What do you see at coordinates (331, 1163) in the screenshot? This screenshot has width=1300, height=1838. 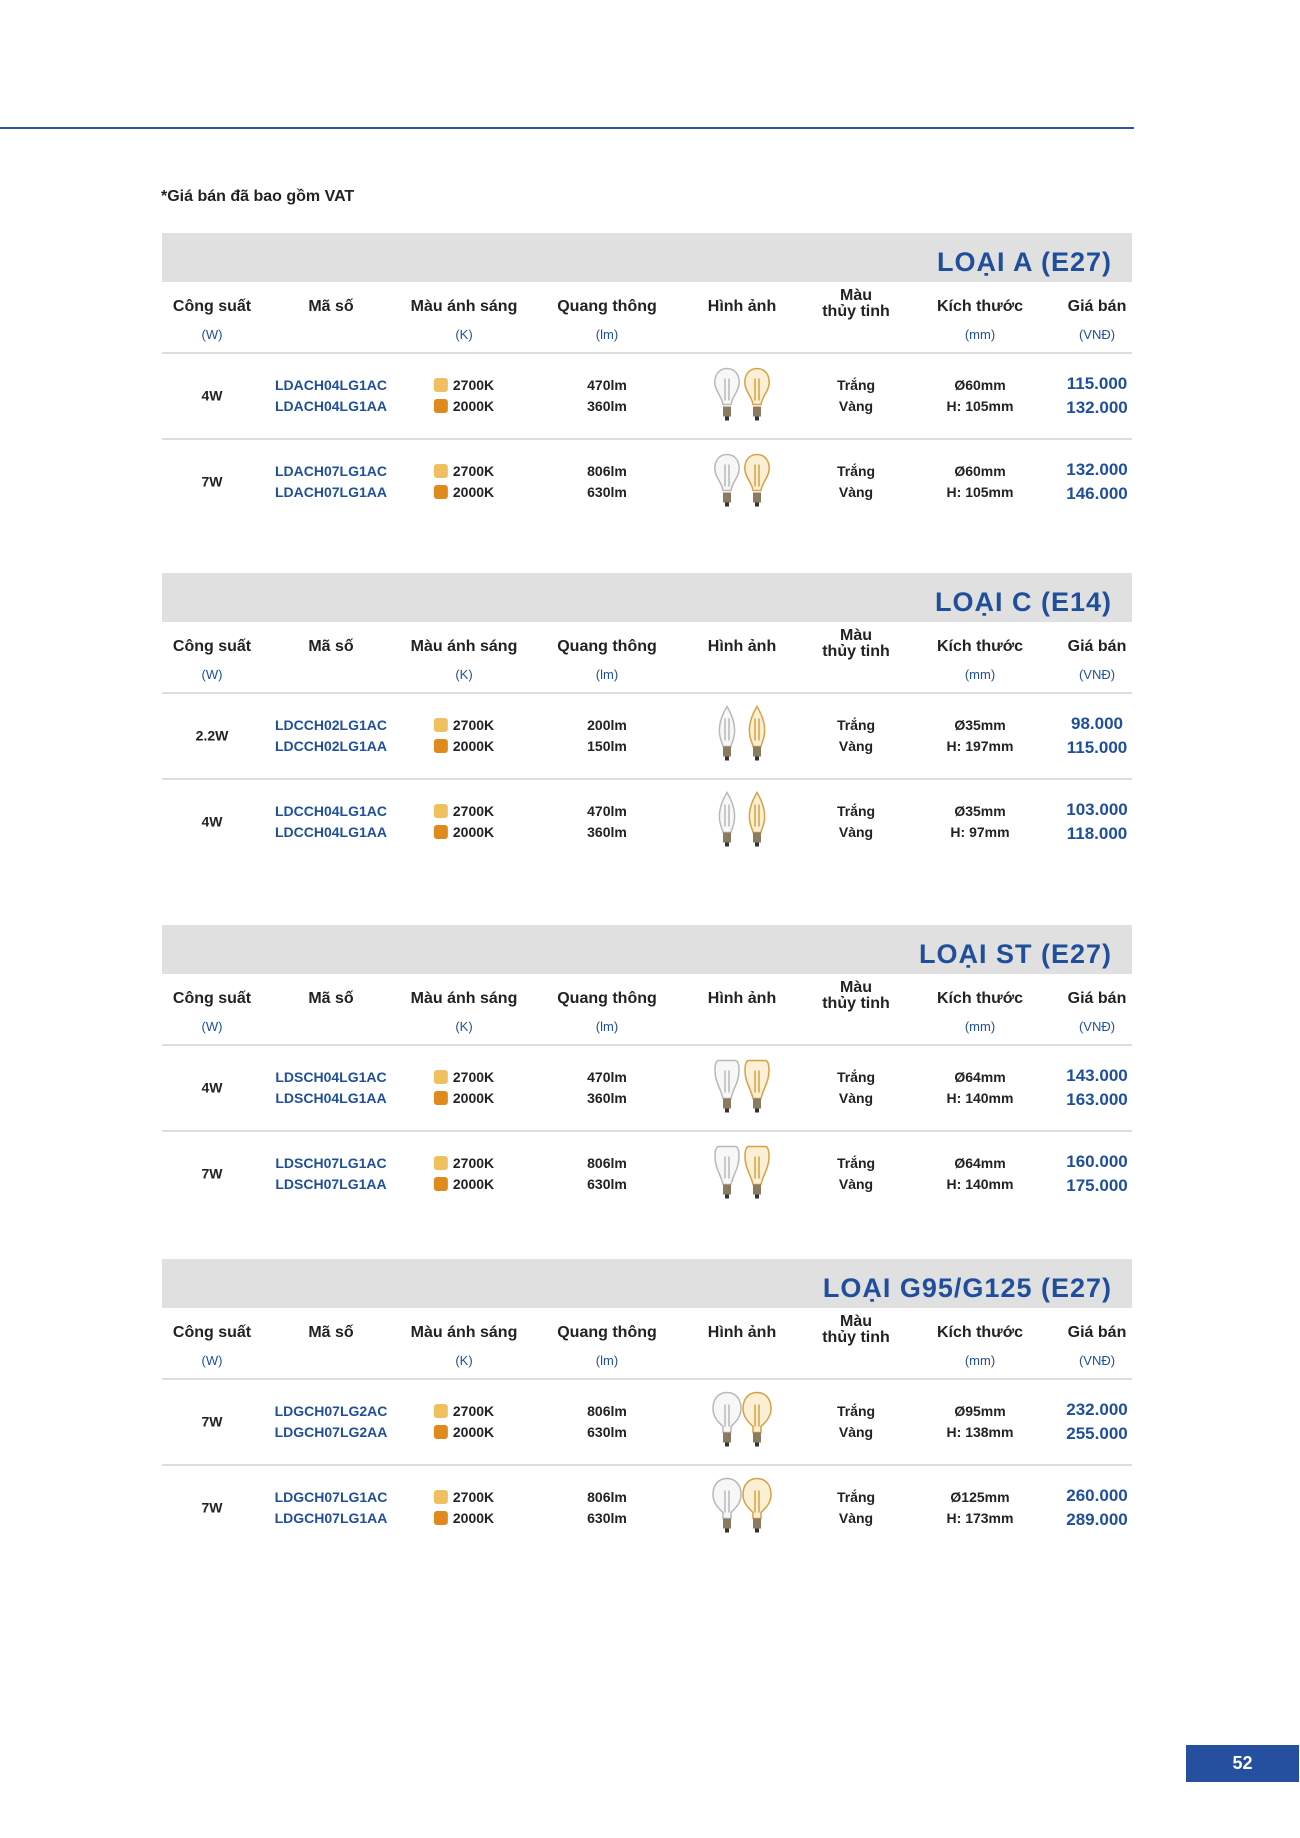 I see `product-code: LDSCH07LG1AC` at bounding box center [331, 1163].